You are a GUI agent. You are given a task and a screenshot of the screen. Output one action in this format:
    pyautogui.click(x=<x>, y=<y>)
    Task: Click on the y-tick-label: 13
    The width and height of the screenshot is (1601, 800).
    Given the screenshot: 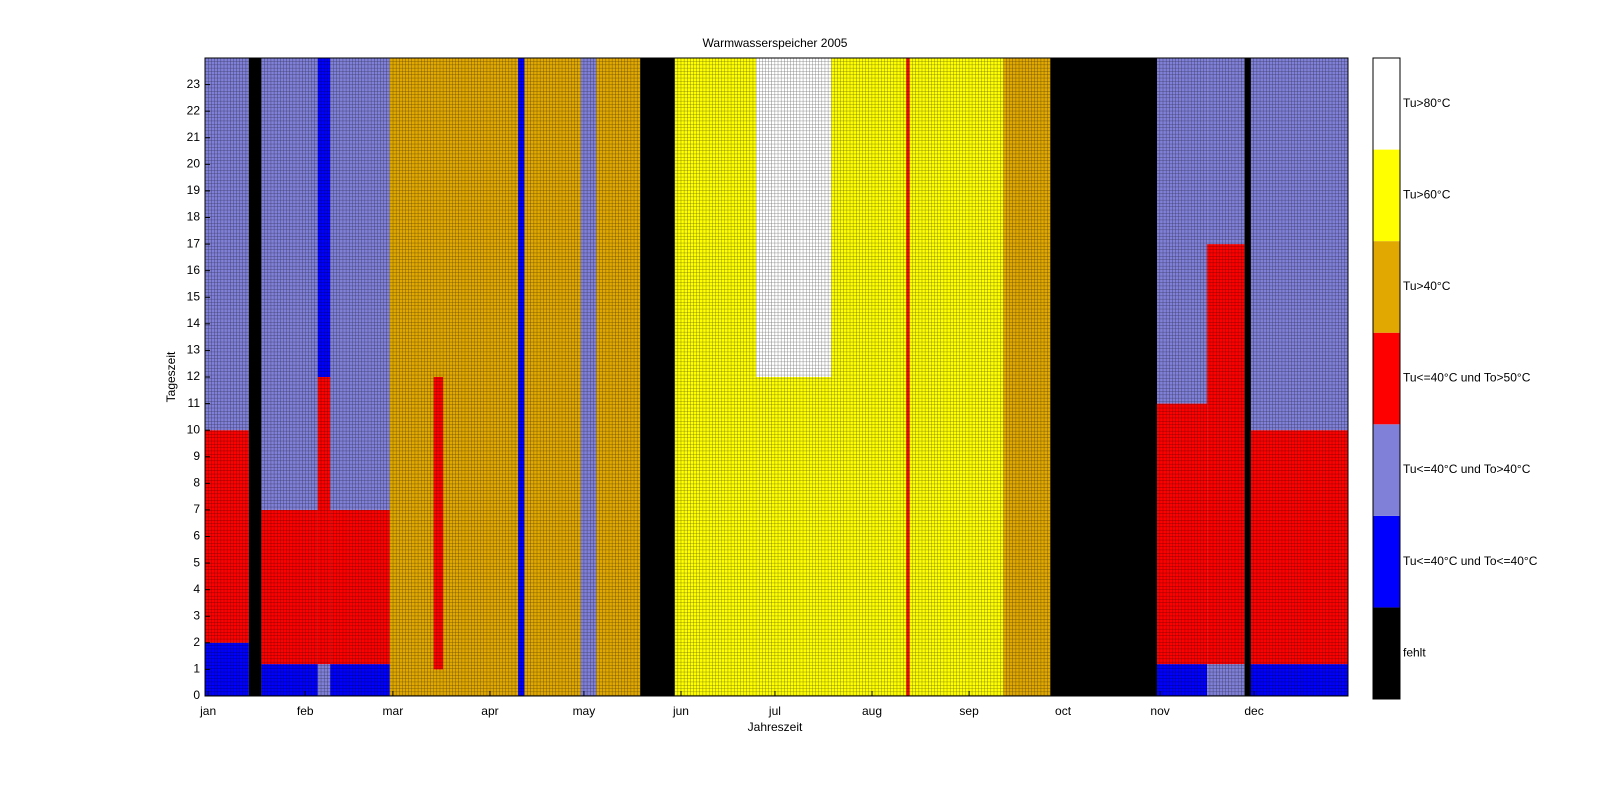 What is the action you would take?
    pyautogui.click(x=194, y=350)
    